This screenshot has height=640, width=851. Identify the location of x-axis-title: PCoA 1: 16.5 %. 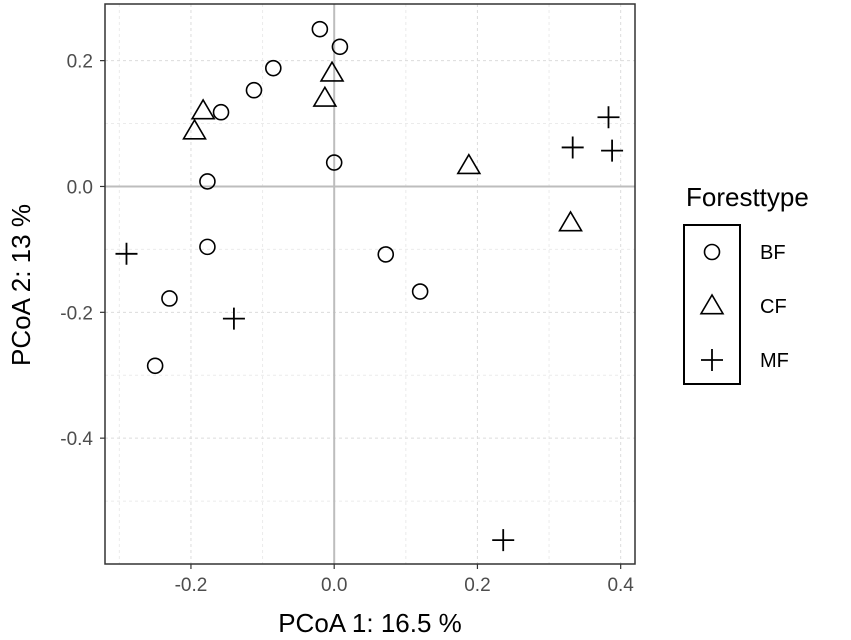
(370, 623).